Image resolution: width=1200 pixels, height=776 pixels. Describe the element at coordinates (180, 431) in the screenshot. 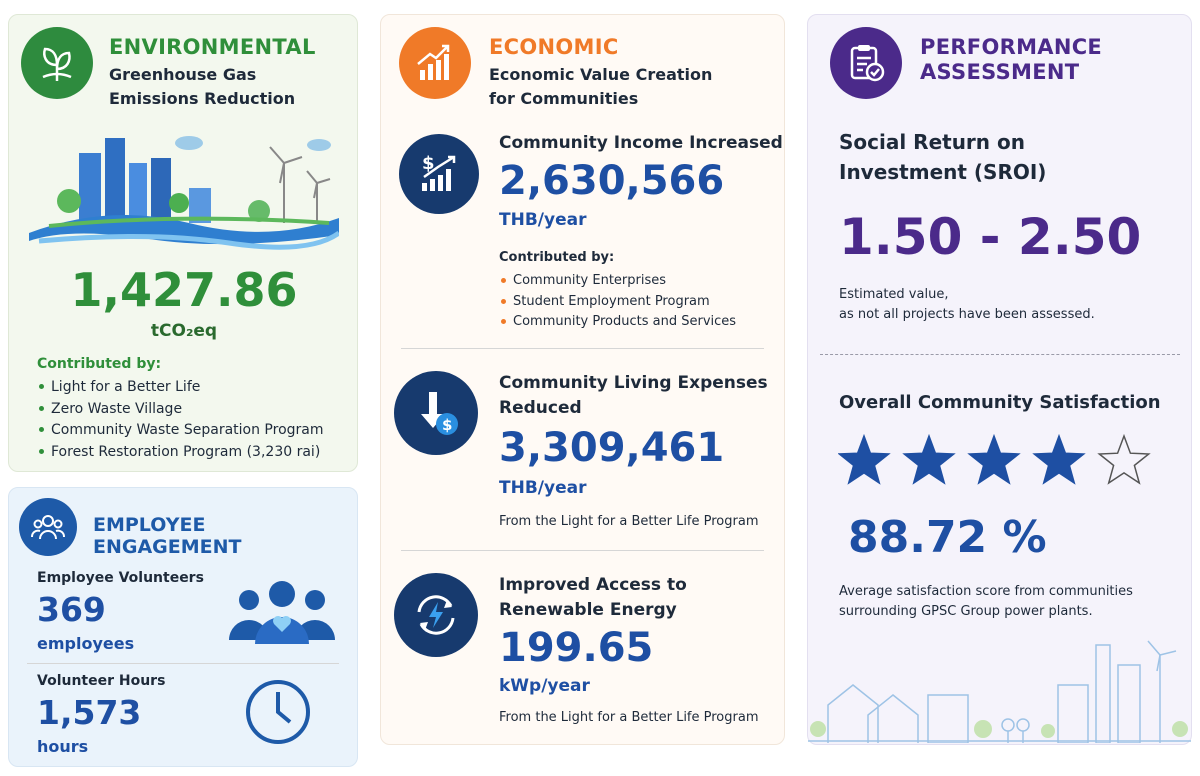

I see `contributor: Community Waste Separation Program` at that location.